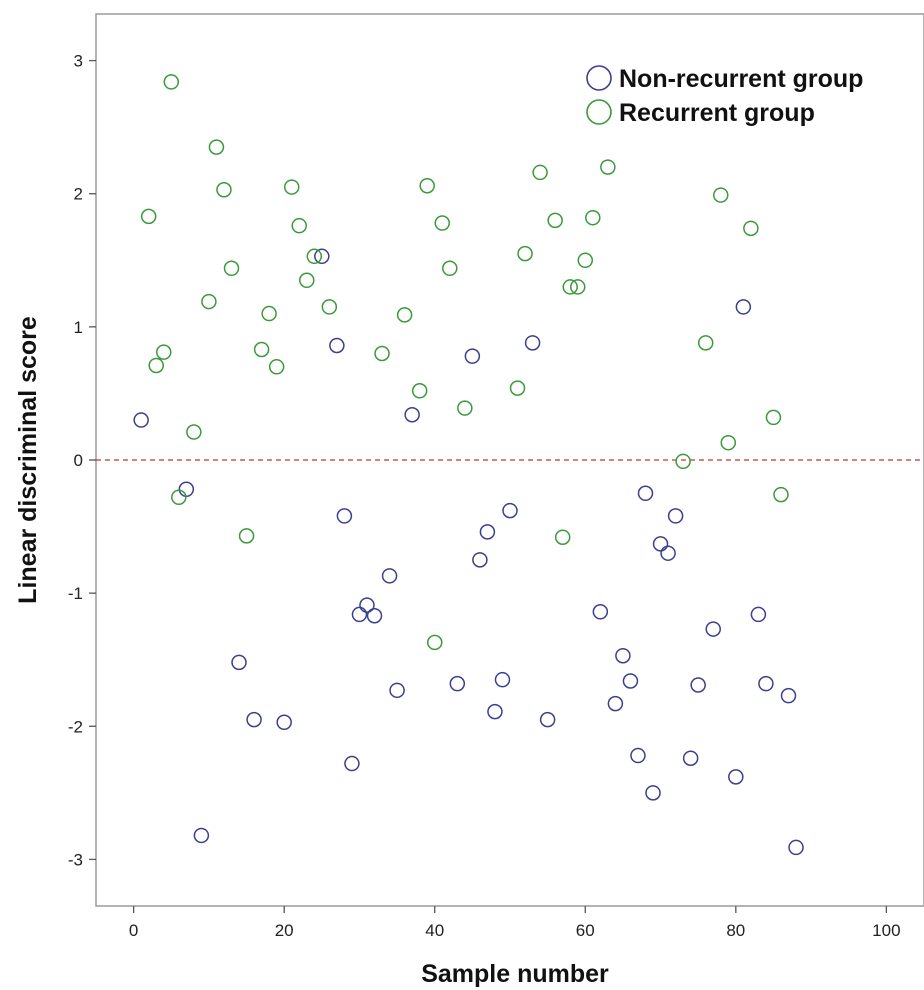 The height and width of the screenshot is (990, 924). I want to click on y-axis-title: Linear discriminal score, so click(28, 460).